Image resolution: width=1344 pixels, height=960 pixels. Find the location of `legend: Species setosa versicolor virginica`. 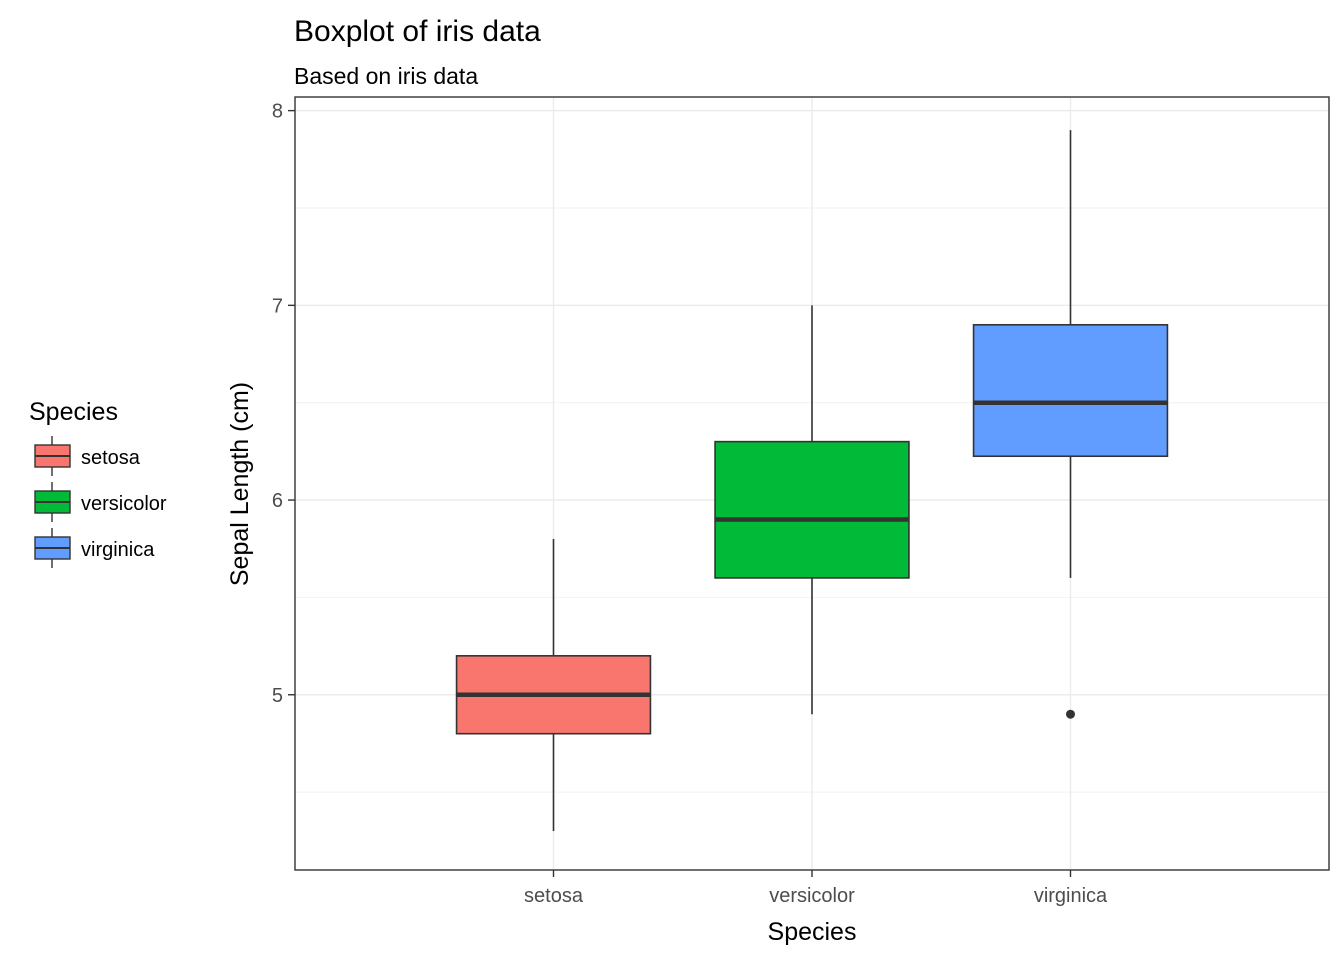

legend: Species setosa versicolor virginica is located at coordinates (98, 483).